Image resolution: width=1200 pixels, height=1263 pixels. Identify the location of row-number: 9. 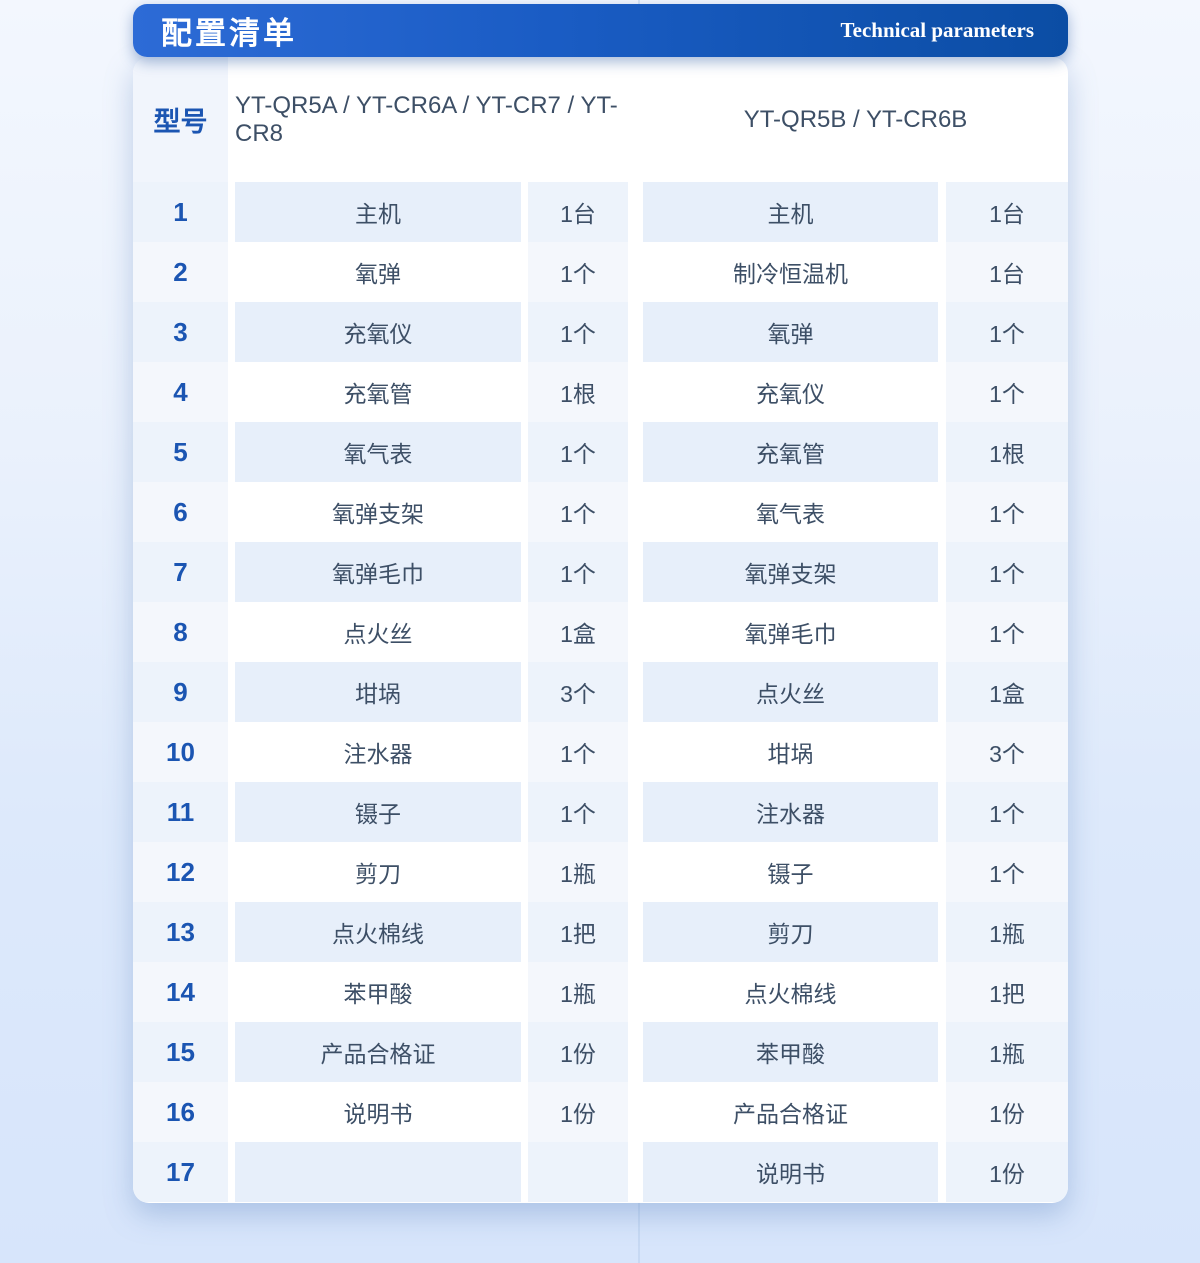
(180, 692).